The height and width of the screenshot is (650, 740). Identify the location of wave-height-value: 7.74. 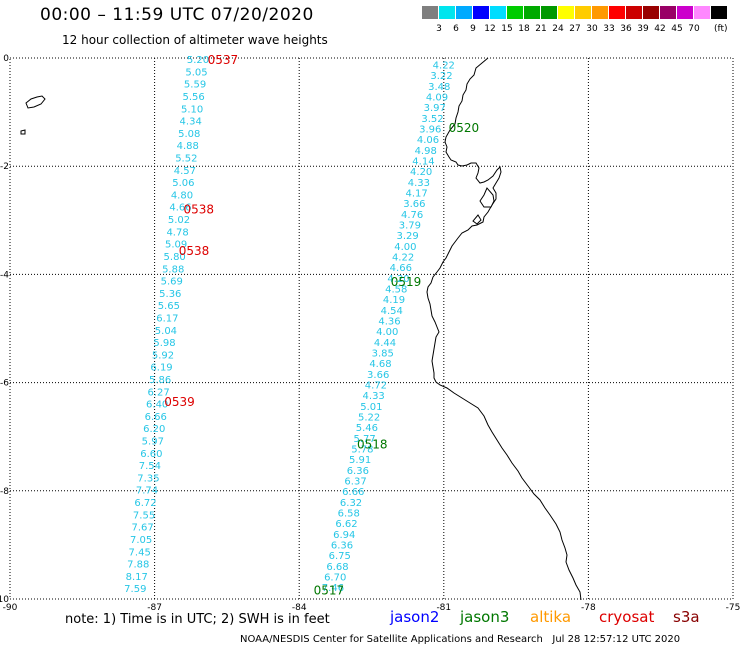
(147, 491).